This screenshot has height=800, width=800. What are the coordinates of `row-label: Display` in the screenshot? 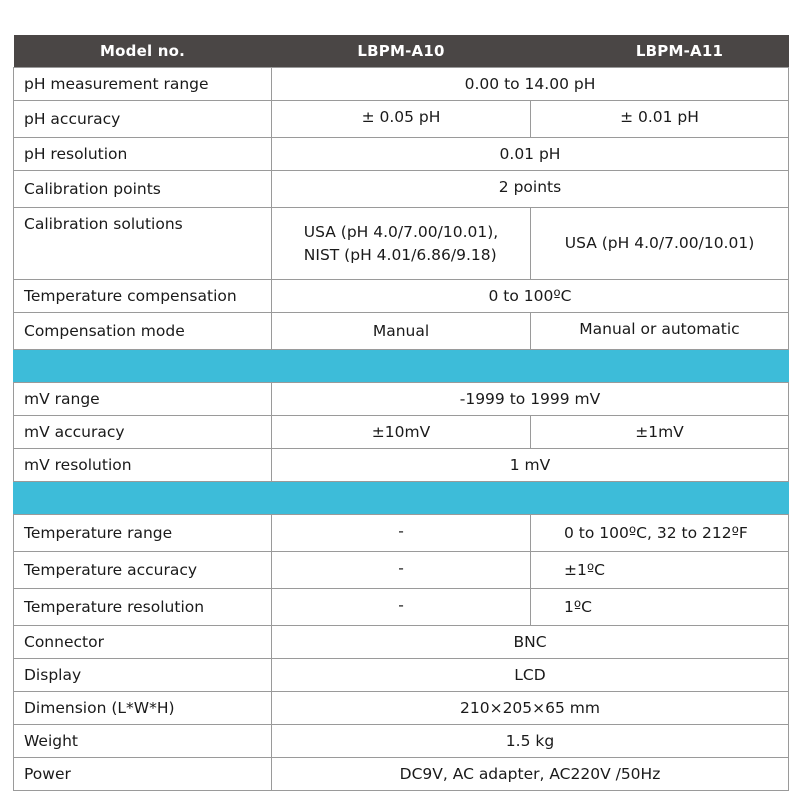 It's located at (142, 675).